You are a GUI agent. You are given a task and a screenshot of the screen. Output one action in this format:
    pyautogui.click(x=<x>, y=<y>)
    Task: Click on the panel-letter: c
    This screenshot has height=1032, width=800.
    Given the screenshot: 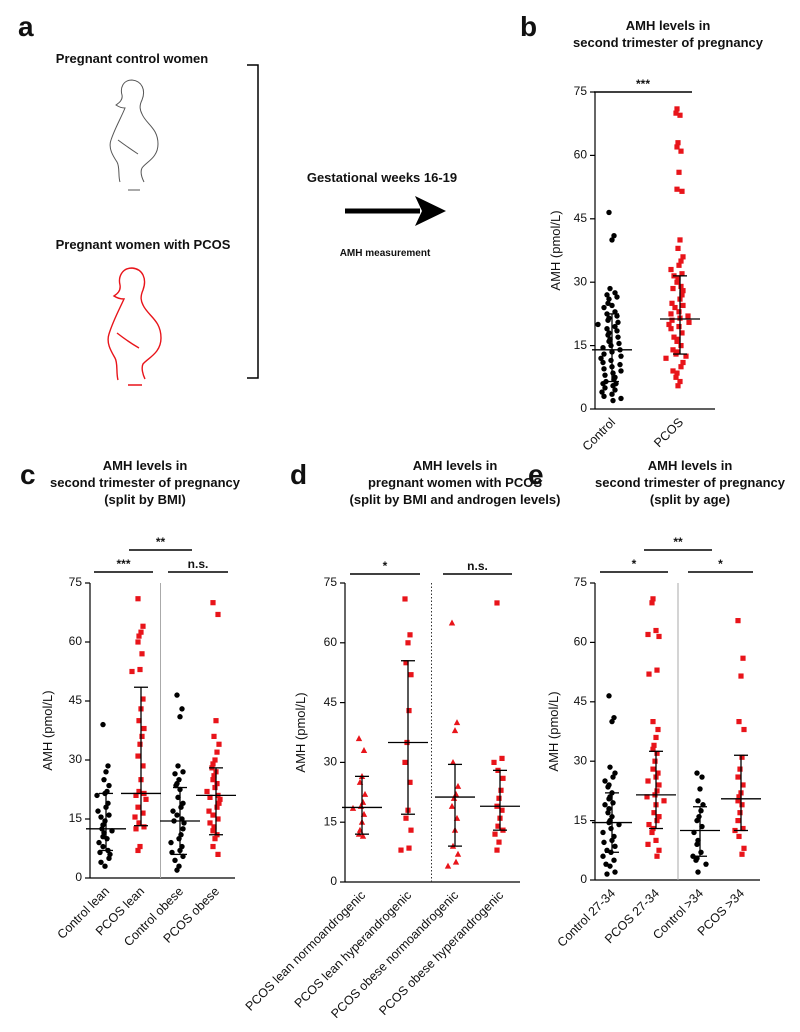 What is the action you would take?
    pyautogui.click(x=28, y=474)
    